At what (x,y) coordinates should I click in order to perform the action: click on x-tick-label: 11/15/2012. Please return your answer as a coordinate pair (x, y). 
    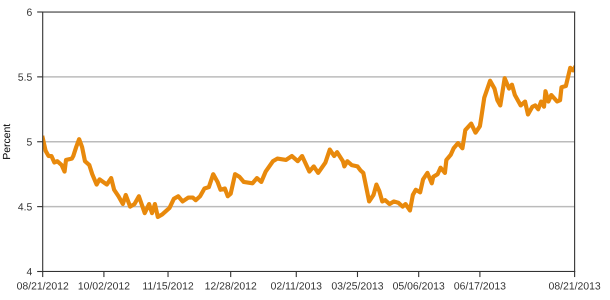
    Looking at the image, I should click on (168, 286).